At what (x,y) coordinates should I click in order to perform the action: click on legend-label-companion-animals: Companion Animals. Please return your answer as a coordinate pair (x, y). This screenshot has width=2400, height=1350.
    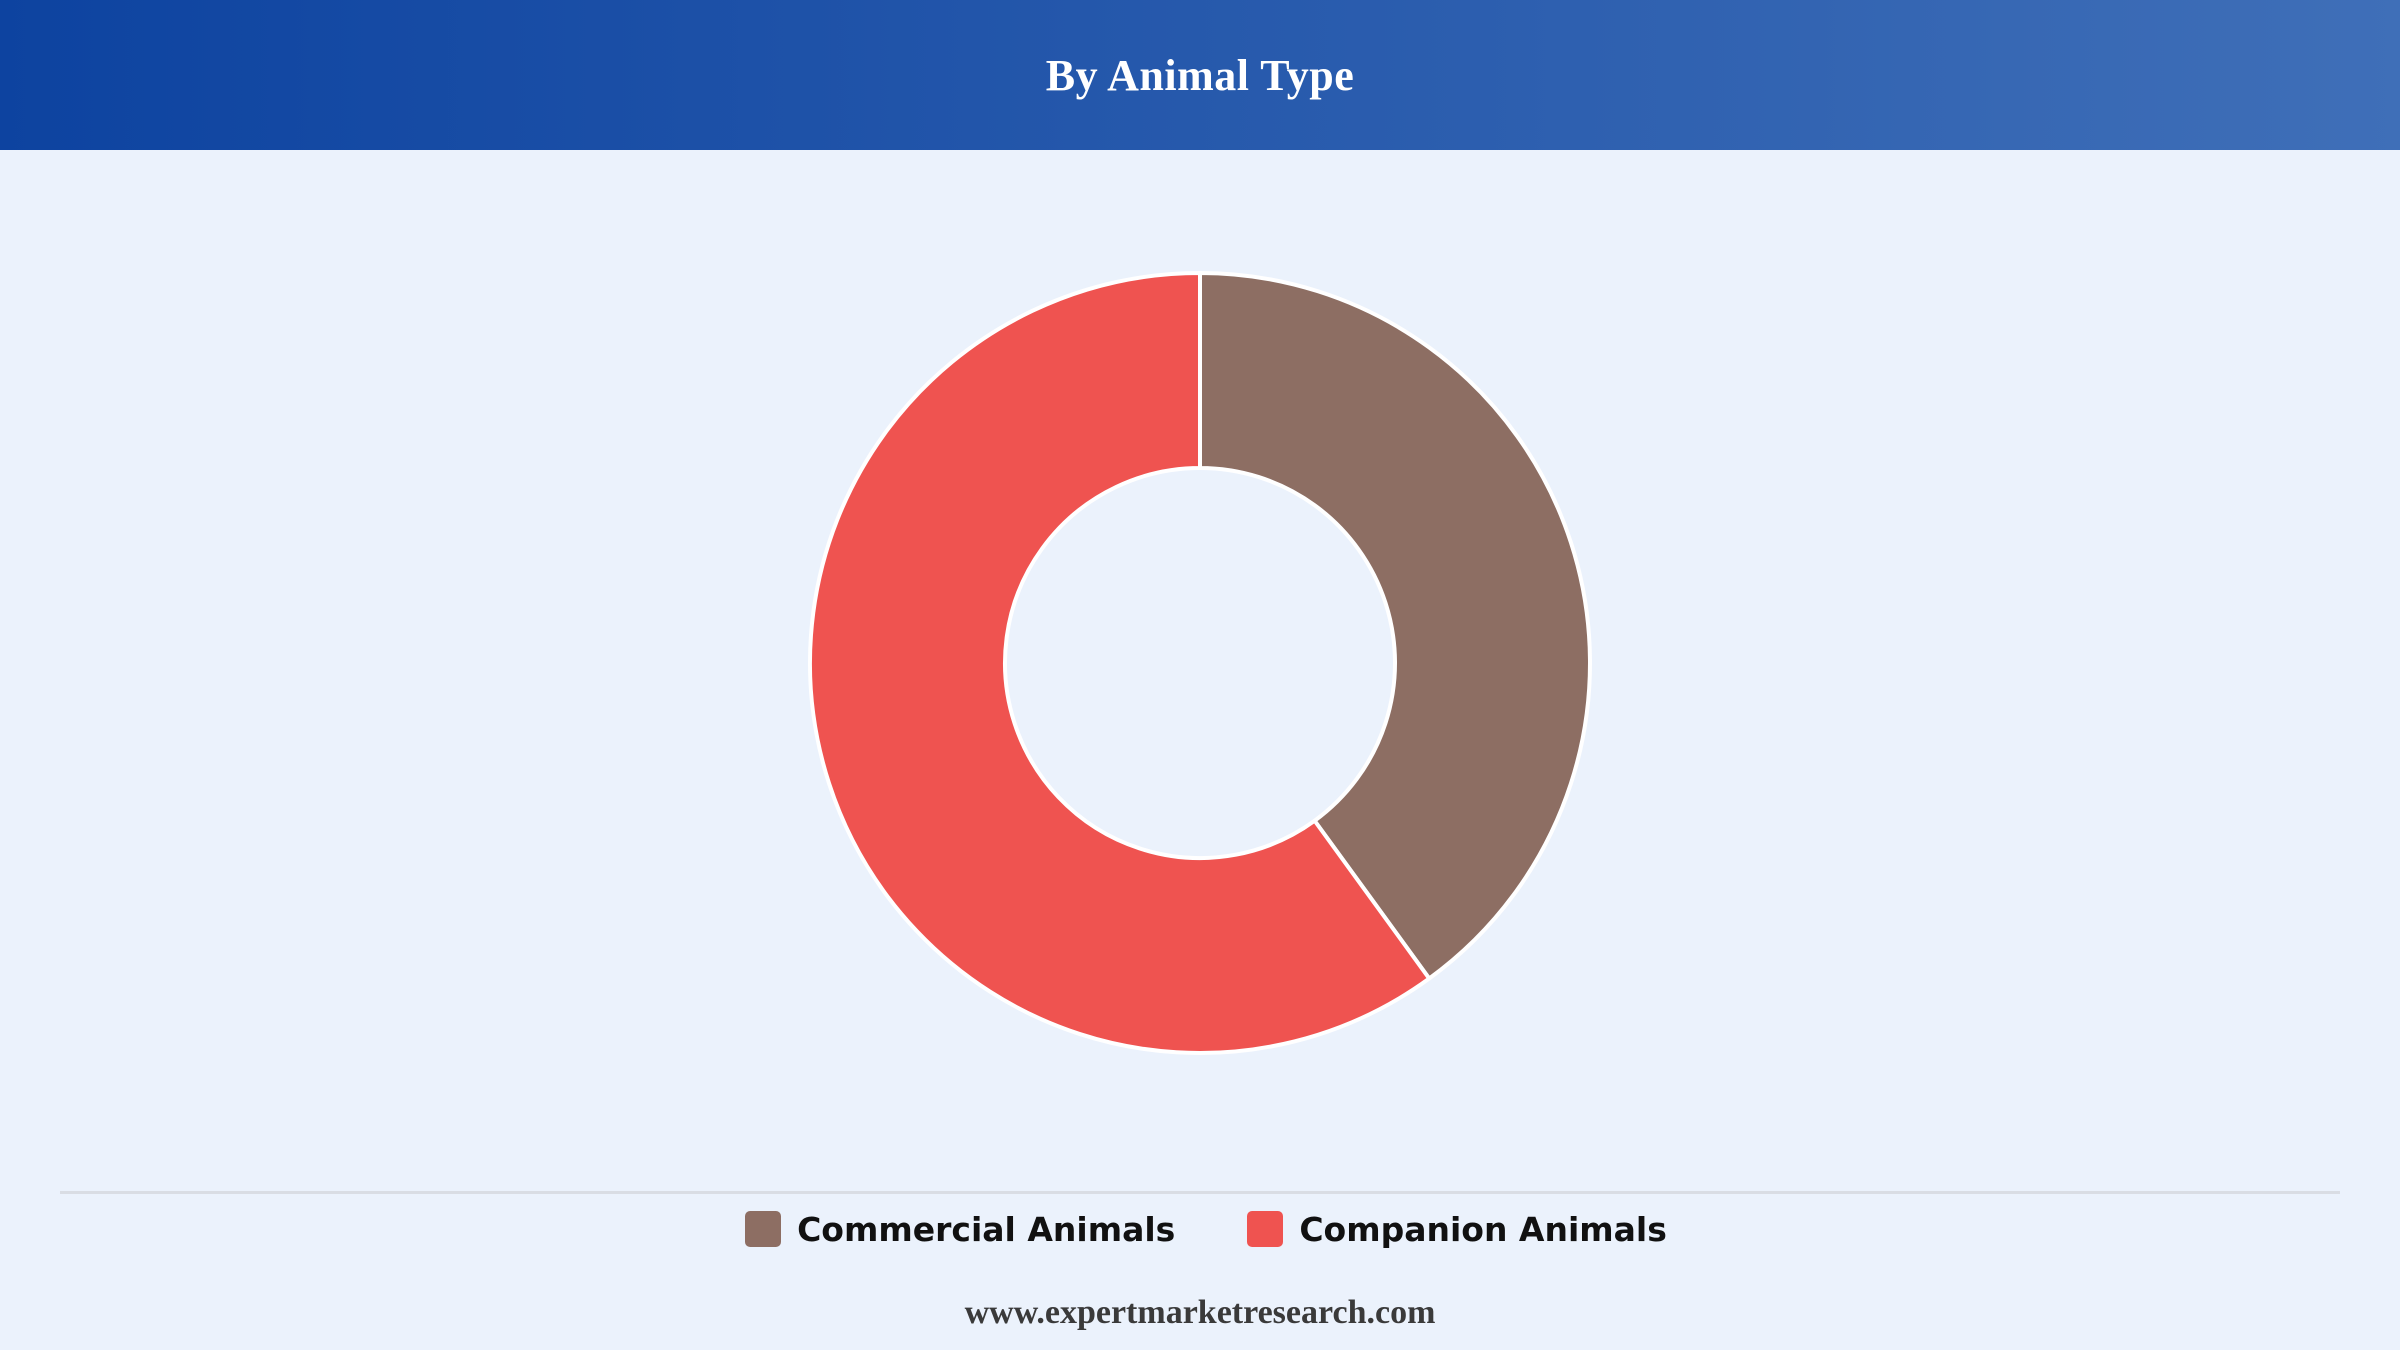
    Looking at the image, I should click on (1483, 1229).